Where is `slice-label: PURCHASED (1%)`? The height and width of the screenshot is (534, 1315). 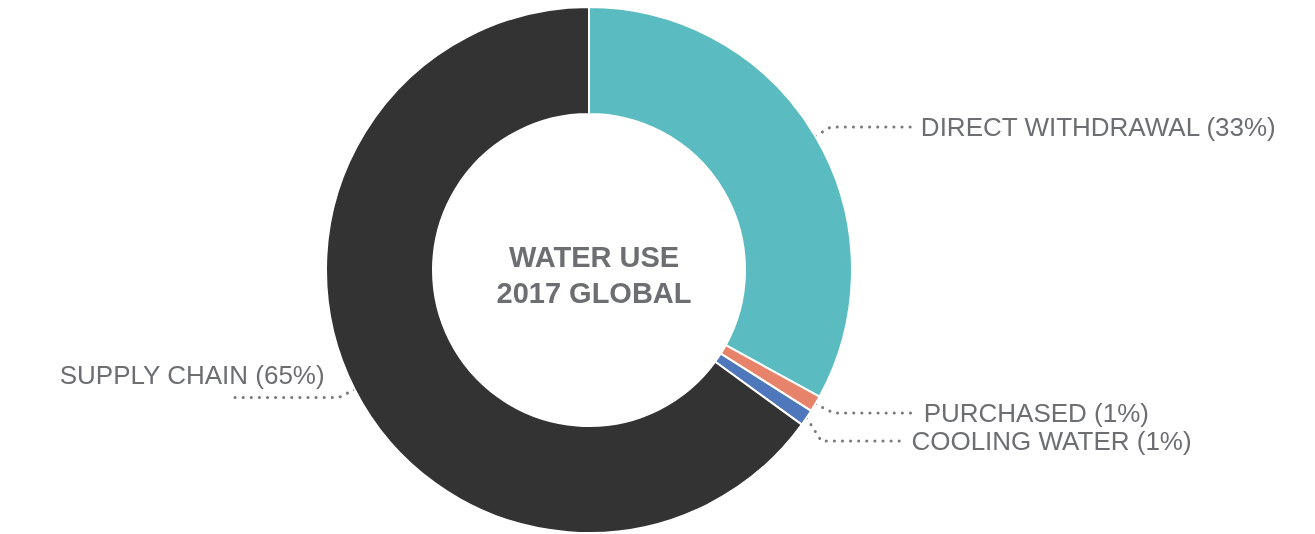 slice-label: PURCHASED (1%) is located at coordinates (1036, 413).